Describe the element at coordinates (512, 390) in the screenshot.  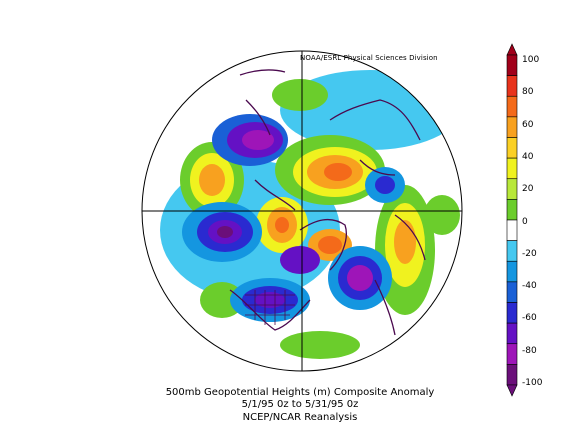
I see `colorbar-bottom-arrow` at that location.